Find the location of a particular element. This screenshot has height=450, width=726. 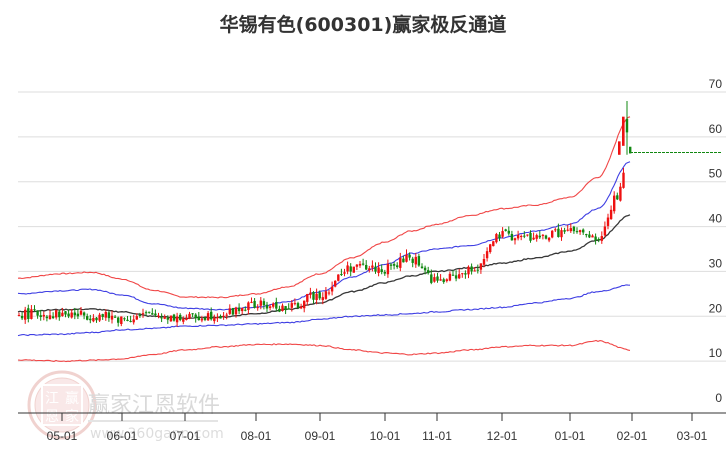

y-tick-label: 0 is located at coordinates (718, 398).